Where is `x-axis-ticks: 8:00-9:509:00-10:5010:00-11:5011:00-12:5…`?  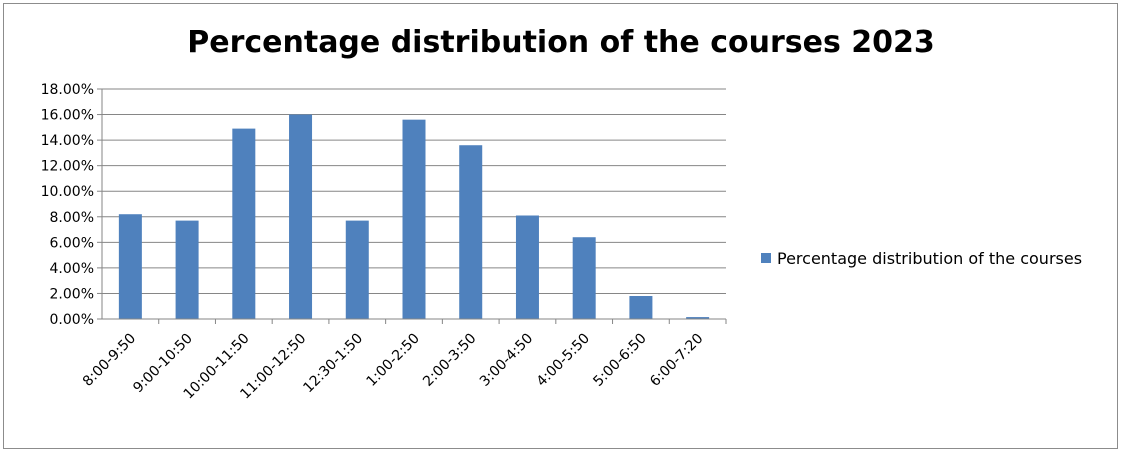 x-axis-ticks: 8:00-9:509:00-10:5010:00-11:5011:00-12:5… is located at coordinates (403, 360).